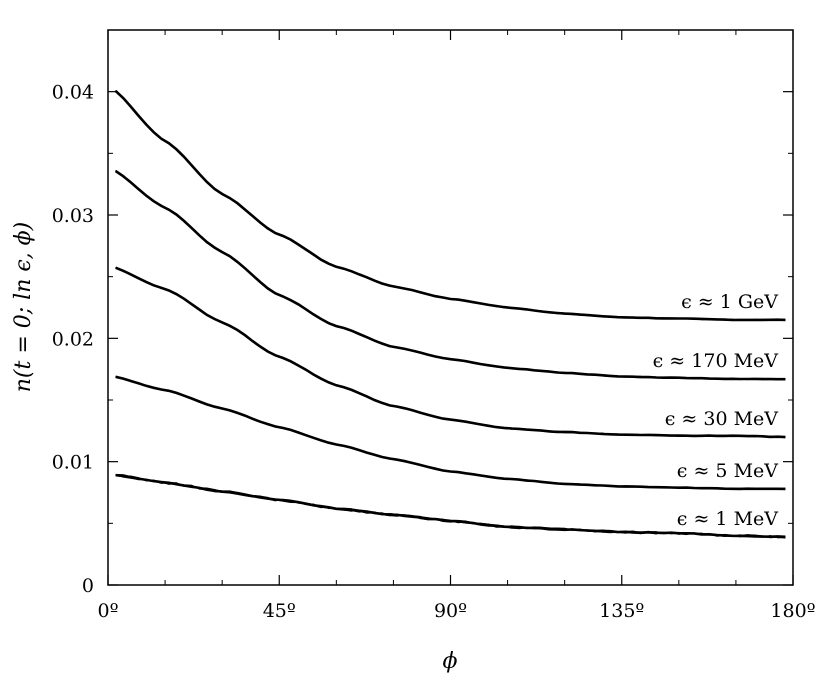 The image size is (830, 681). What do you see at coordinates (107, 611) in the screenshot?
I see `x-tick-label: 0º` at bounding box center [107, 611].